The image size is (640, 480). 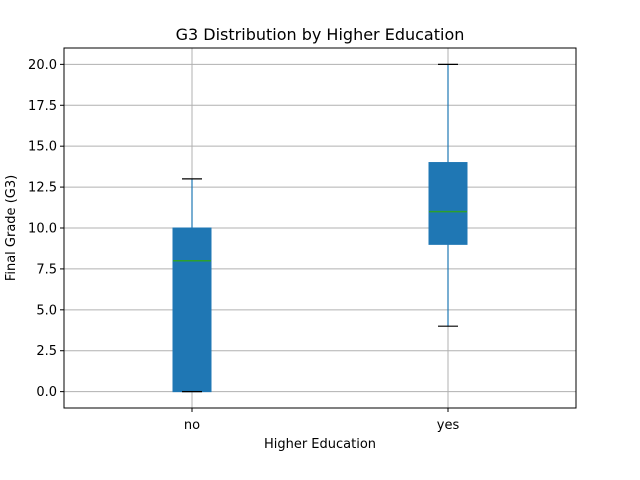 I want to click on y-tick-label: 10.0, so click(x=42, y=229).